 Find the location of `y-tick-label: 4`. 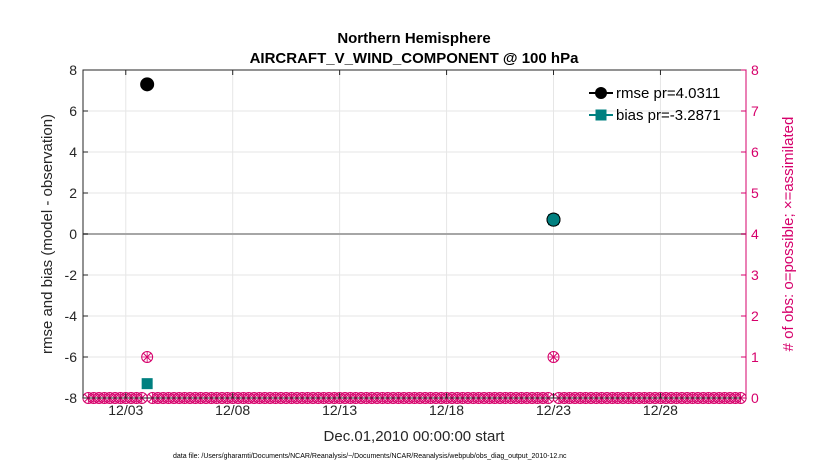

y-tick-label: 4 is located at coordinates (73, 152).